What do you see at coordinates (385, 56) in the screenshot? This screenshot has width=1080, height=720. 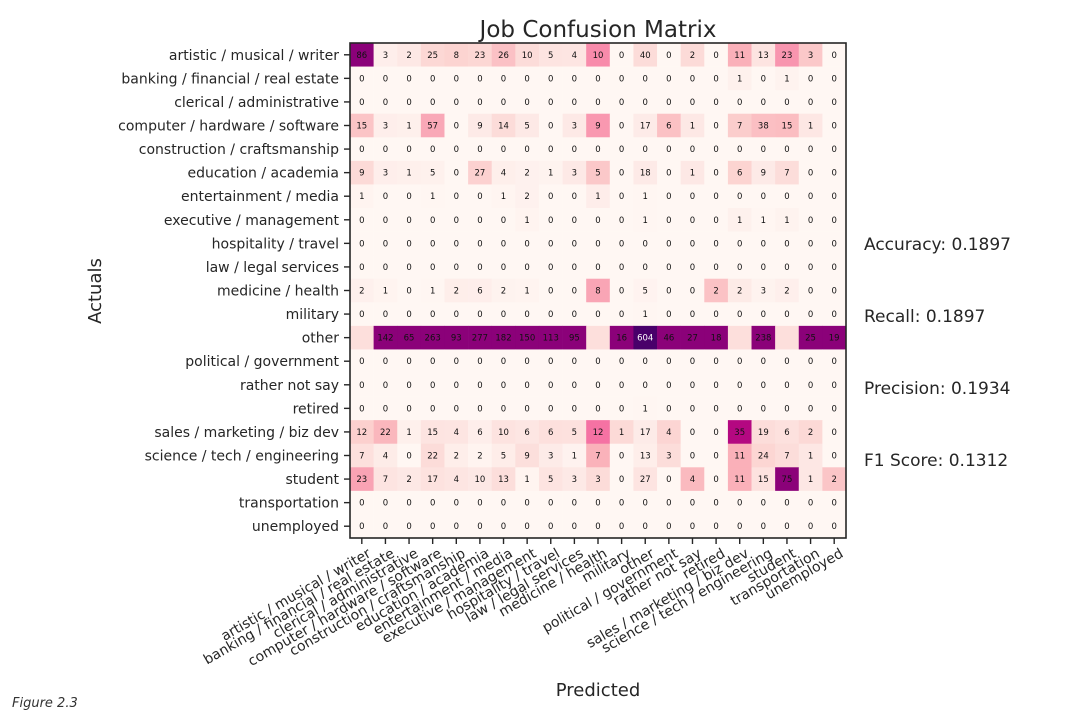 I see `cell-value-label: 3` at bounding box center [385, 56].